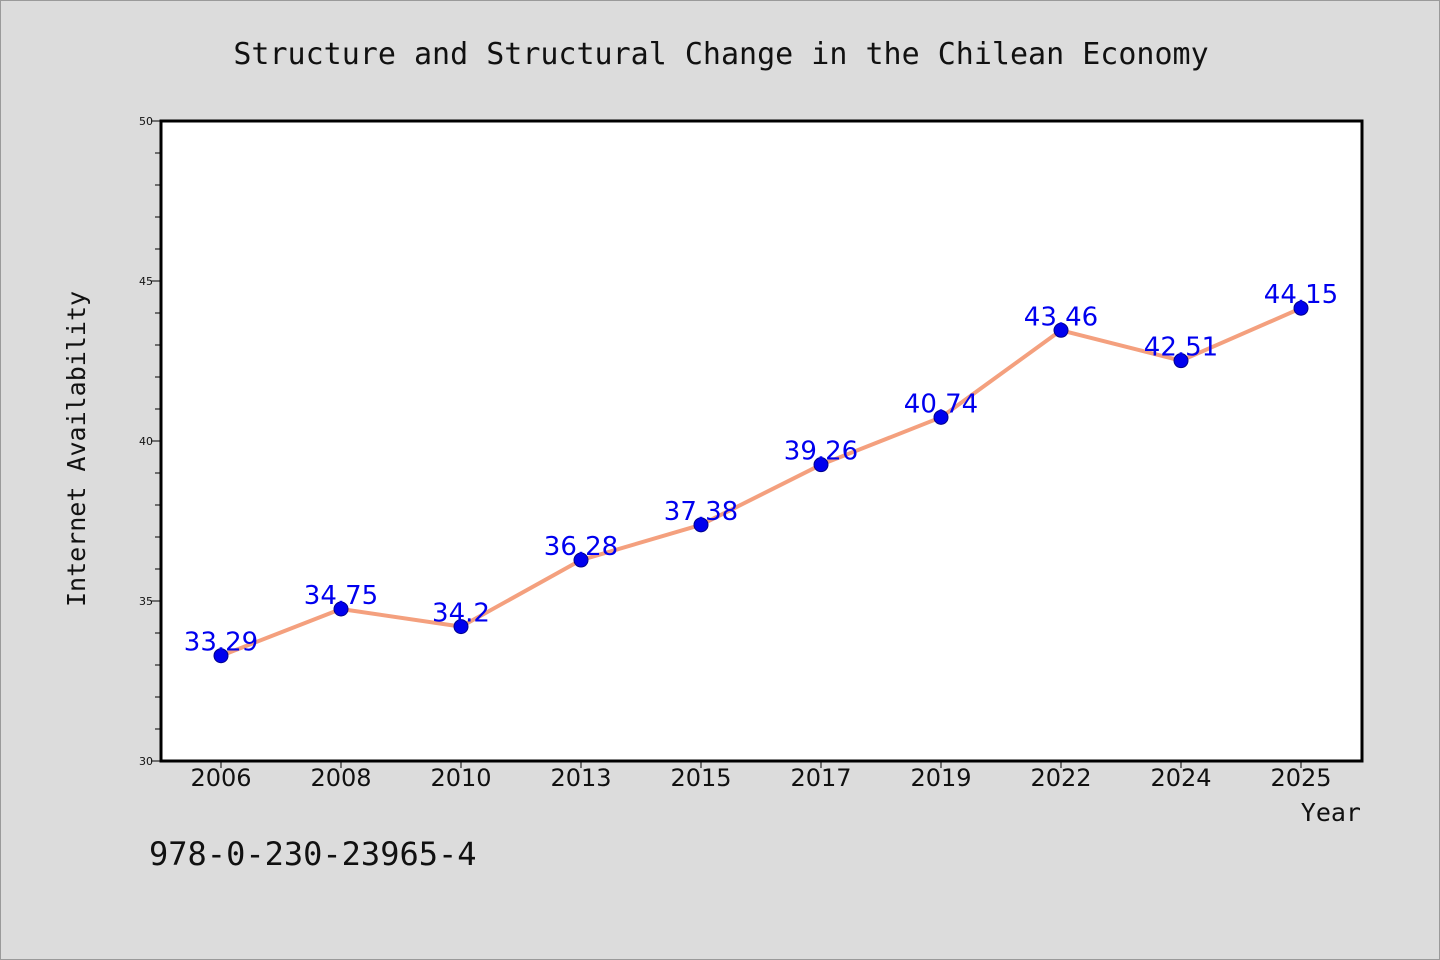 Image resolution: width=1440 pixels, height=960 pixels. What do you see at coordinates (580, 778) in the screenshot?
I see `x-tick-label: 2013` at bounding box center [580, 778].